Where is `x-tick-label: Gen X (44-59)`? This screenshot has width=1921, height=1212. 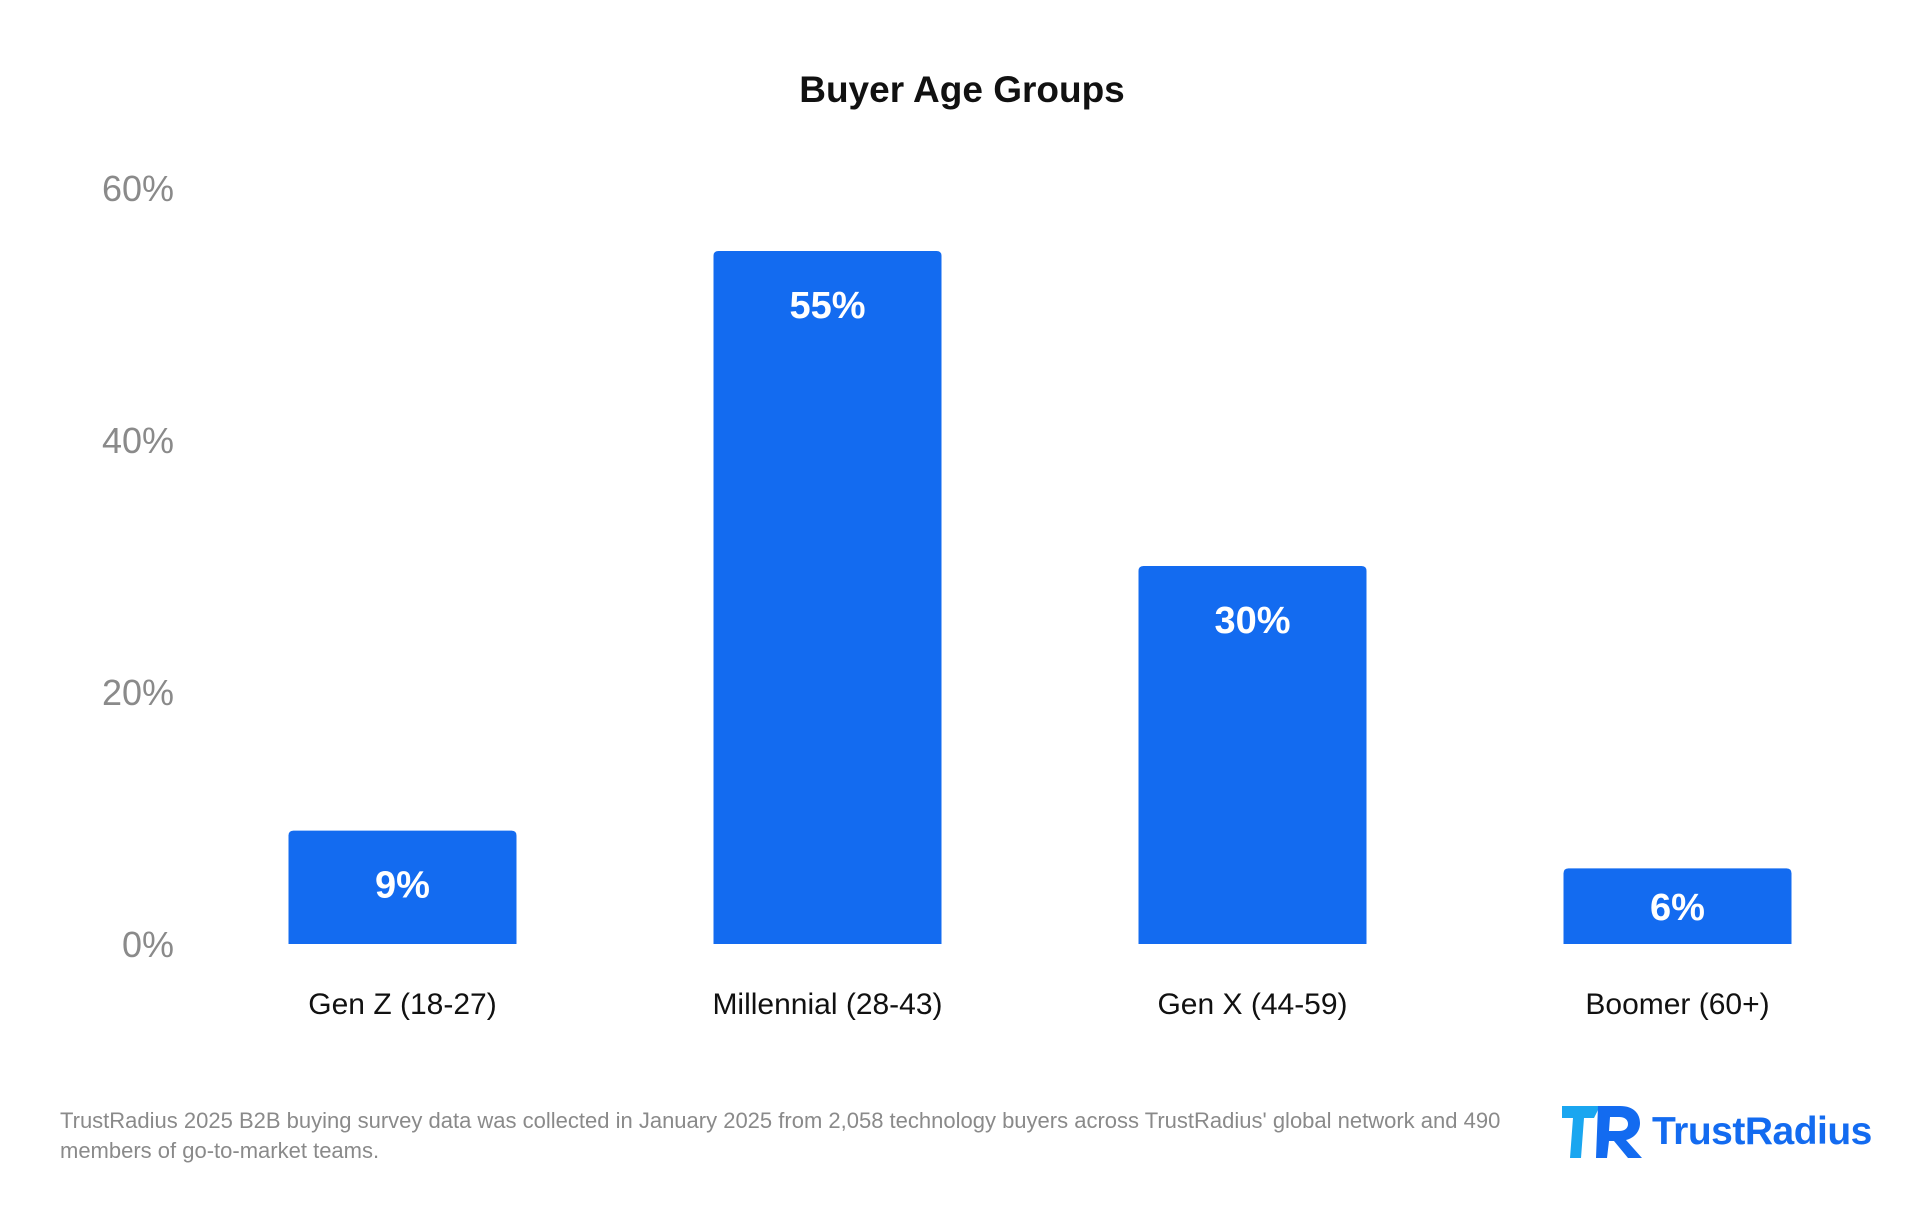
x-tick-label: Gen X (44-59) is located at coordinates (1252, 1004).